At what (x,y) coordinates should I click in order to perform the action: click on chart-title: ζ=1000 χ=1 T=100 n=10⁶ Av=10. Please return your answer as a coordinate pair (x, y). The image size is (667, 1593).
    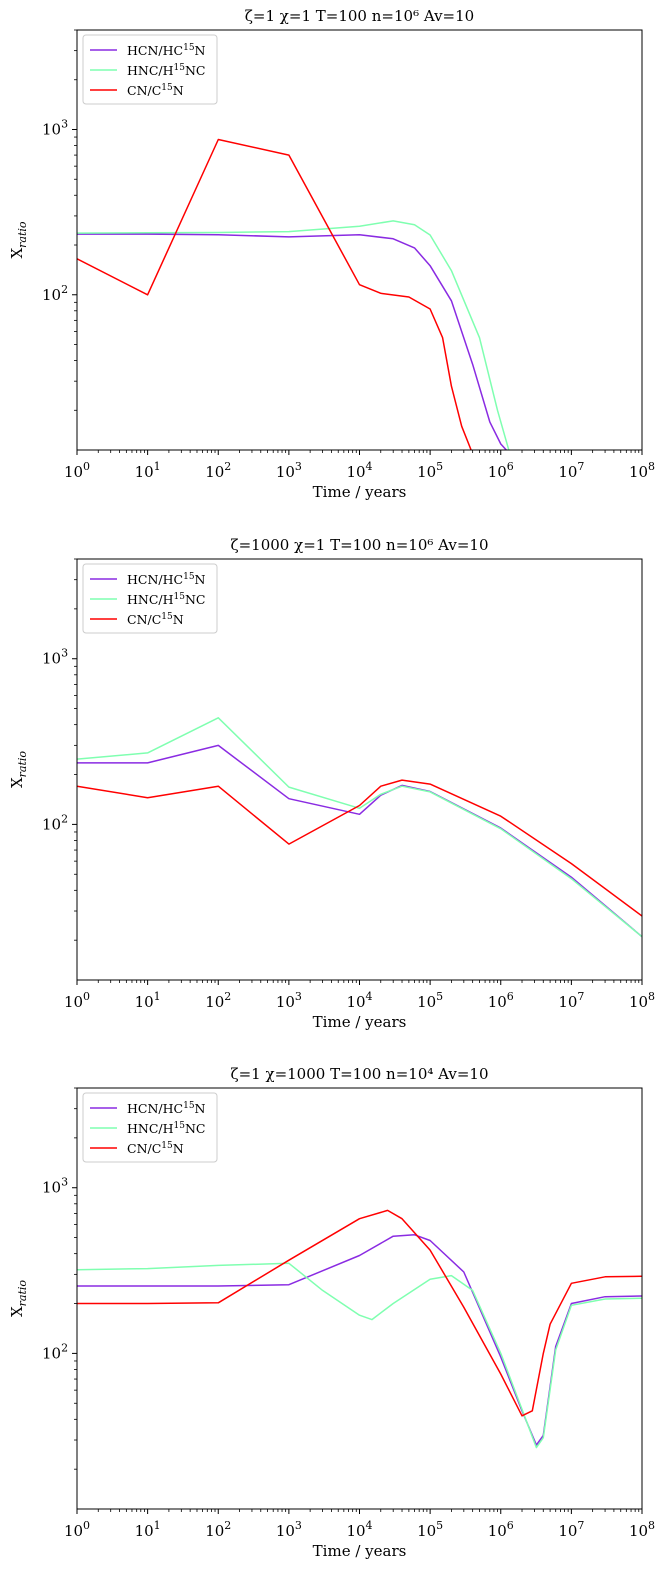
    Looking at the image, I should click on (359, 545).